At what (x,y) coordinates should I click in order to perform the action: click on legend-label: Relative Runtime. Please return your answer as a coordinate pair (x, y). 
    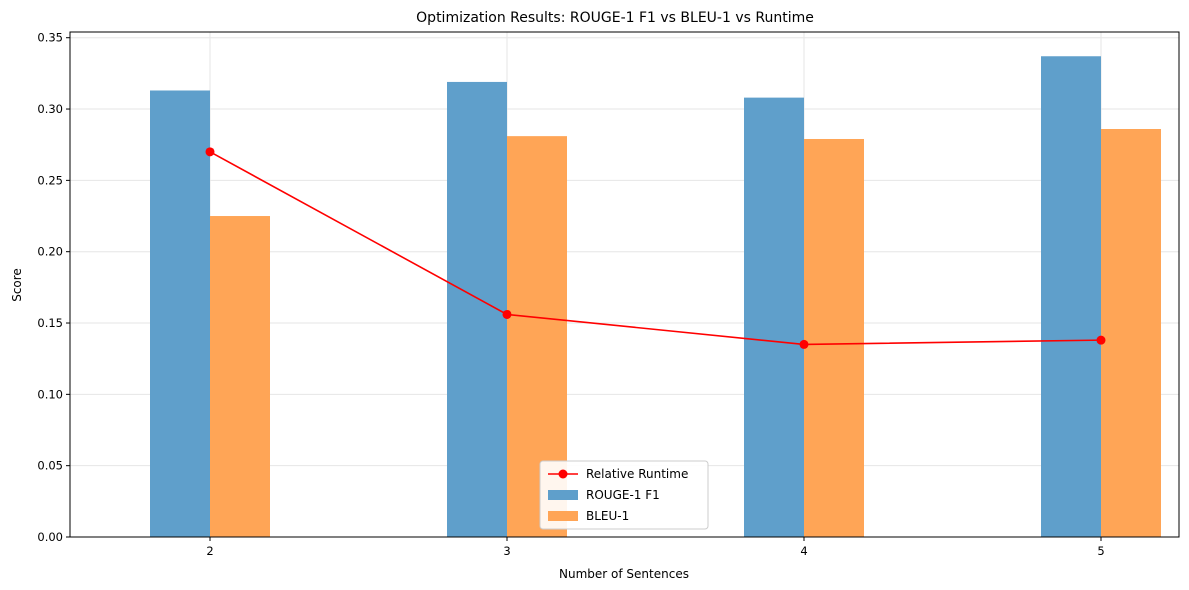
    Looking at the image, I should click on (637, 474).